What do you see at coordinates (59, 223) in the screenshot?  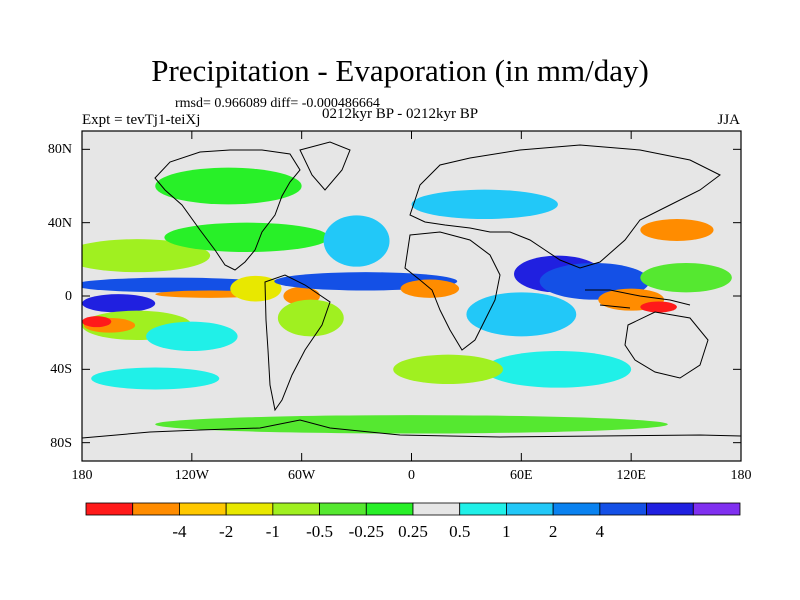 I see `lat-tick-label: 40N` at bounding box center [59, 223].